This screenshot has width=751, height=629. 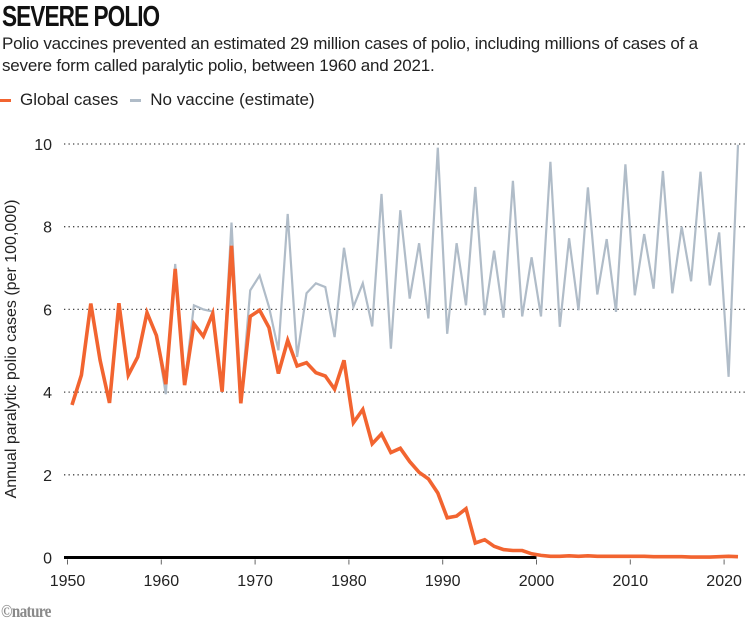 I want to click on chart-title: SEVERE POLIO, so click(x=81, y=17).